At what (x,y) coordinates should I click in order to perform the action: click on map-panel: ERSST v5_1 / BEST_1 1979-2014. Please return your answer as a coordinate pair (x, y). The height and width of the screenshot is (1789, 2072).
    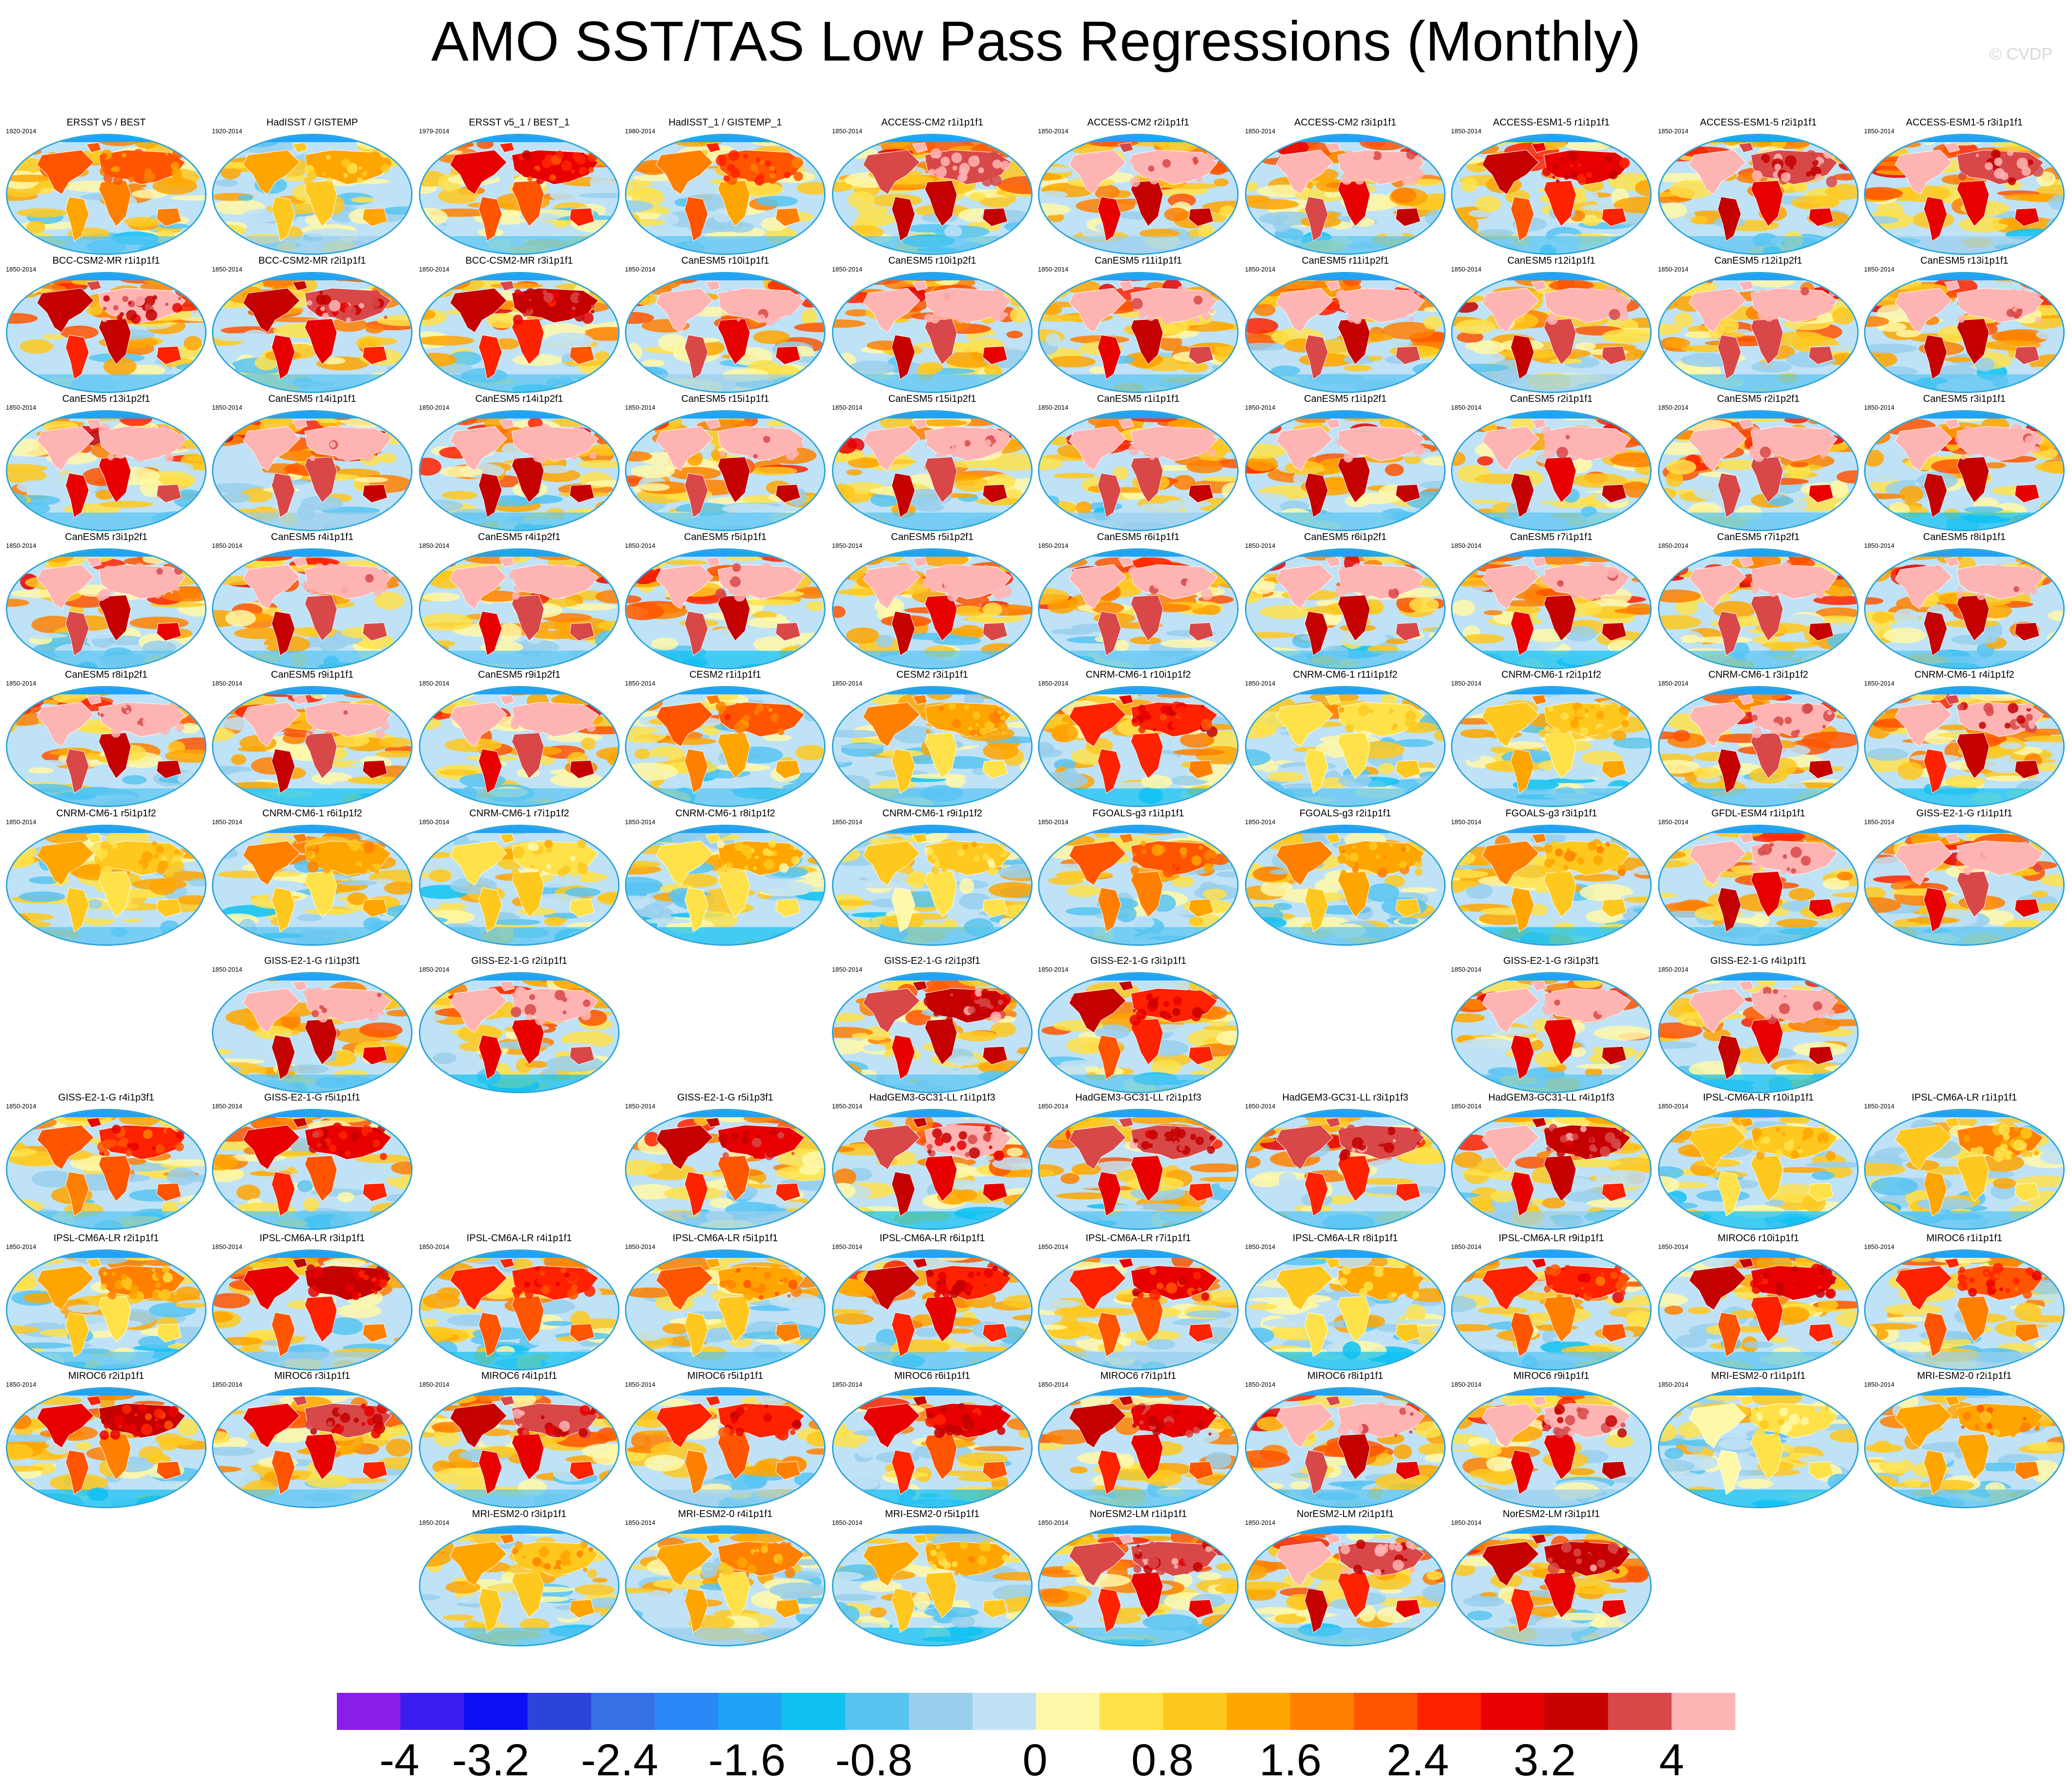
    Looking at the image, I should click on (519, 186).